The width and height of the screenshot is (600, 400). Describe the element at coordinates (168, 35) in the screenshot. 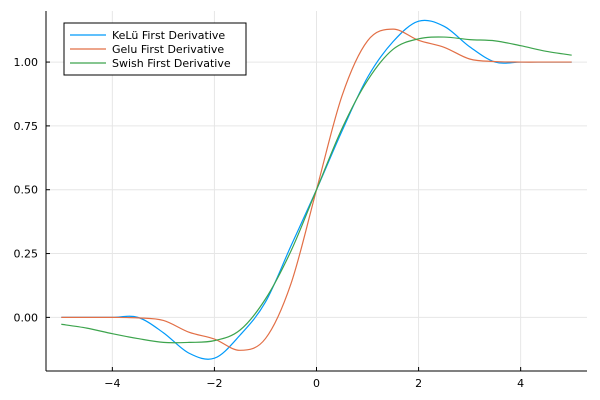

I see `legend-label-kelu: KeLü First Derivative` at that location.